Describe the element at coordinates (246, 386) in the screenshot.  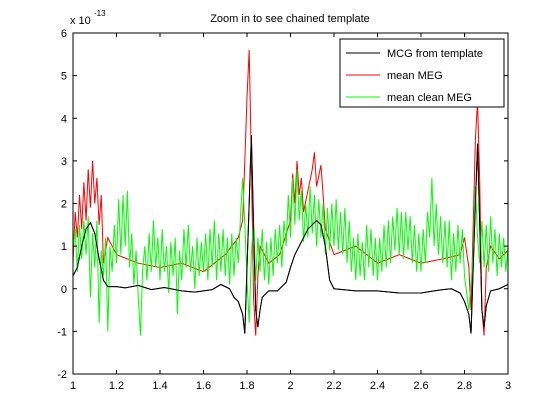
I see `x-tick-label: 1.8` at that location.